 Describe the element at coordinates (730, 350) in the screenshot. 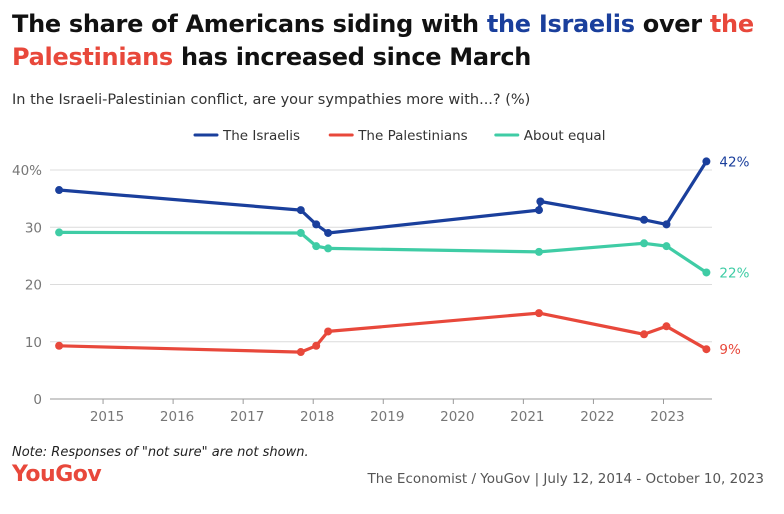

I see `end-label: 9%` at that location.